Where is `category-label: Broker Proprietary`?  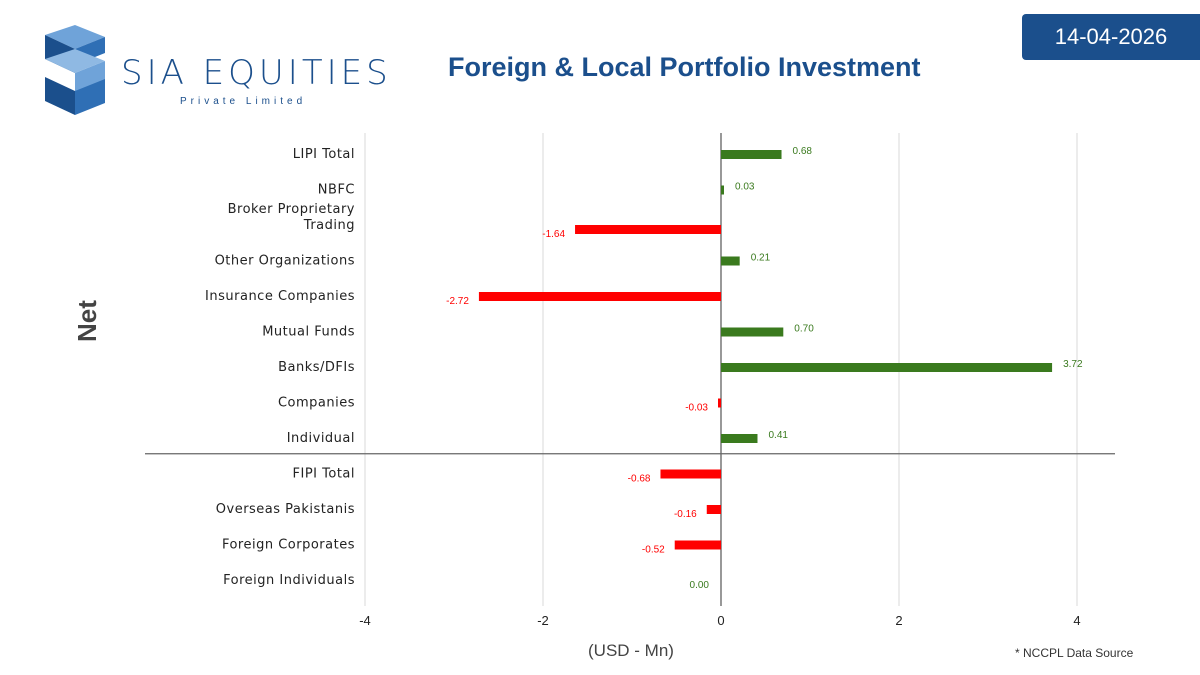 category-label: Broker Proprietary is located at coordinates (291, 209).